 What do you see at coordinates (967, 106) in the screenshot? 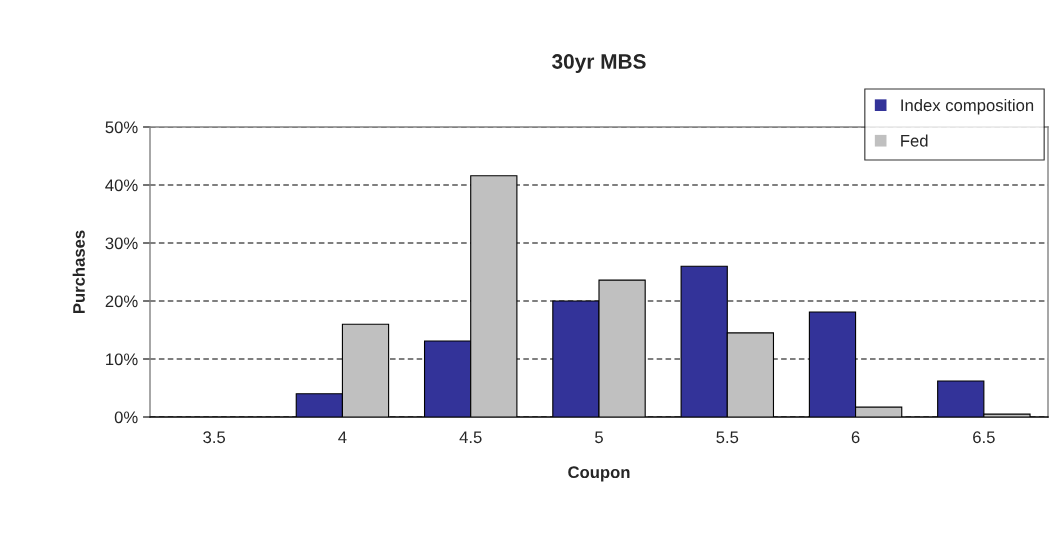
I see `legend-label: Index composition` at bounding box center [967, 106].